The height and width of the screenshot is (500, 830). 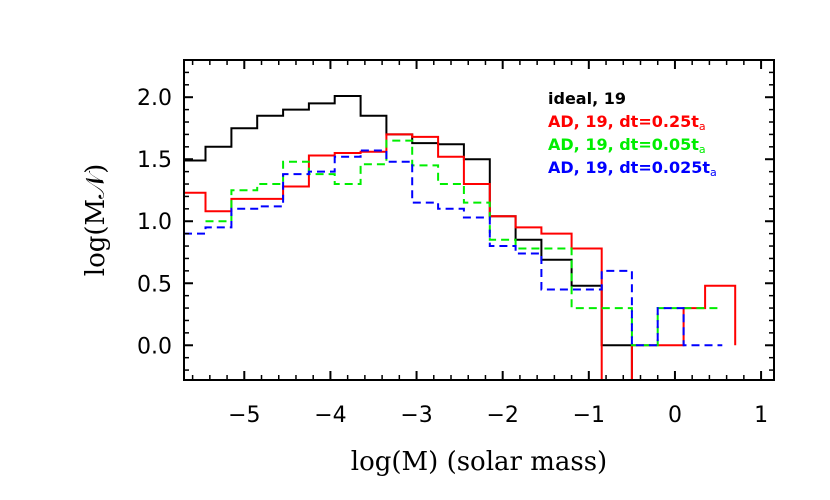 I want to click on y-tick-label: 2.0, so click(x=154, y=98).